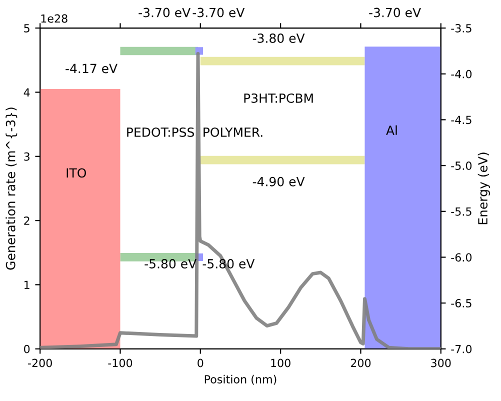 The image size is (501, 401). I want to click on y2-tick-label: -6.0, so click(461, 257).